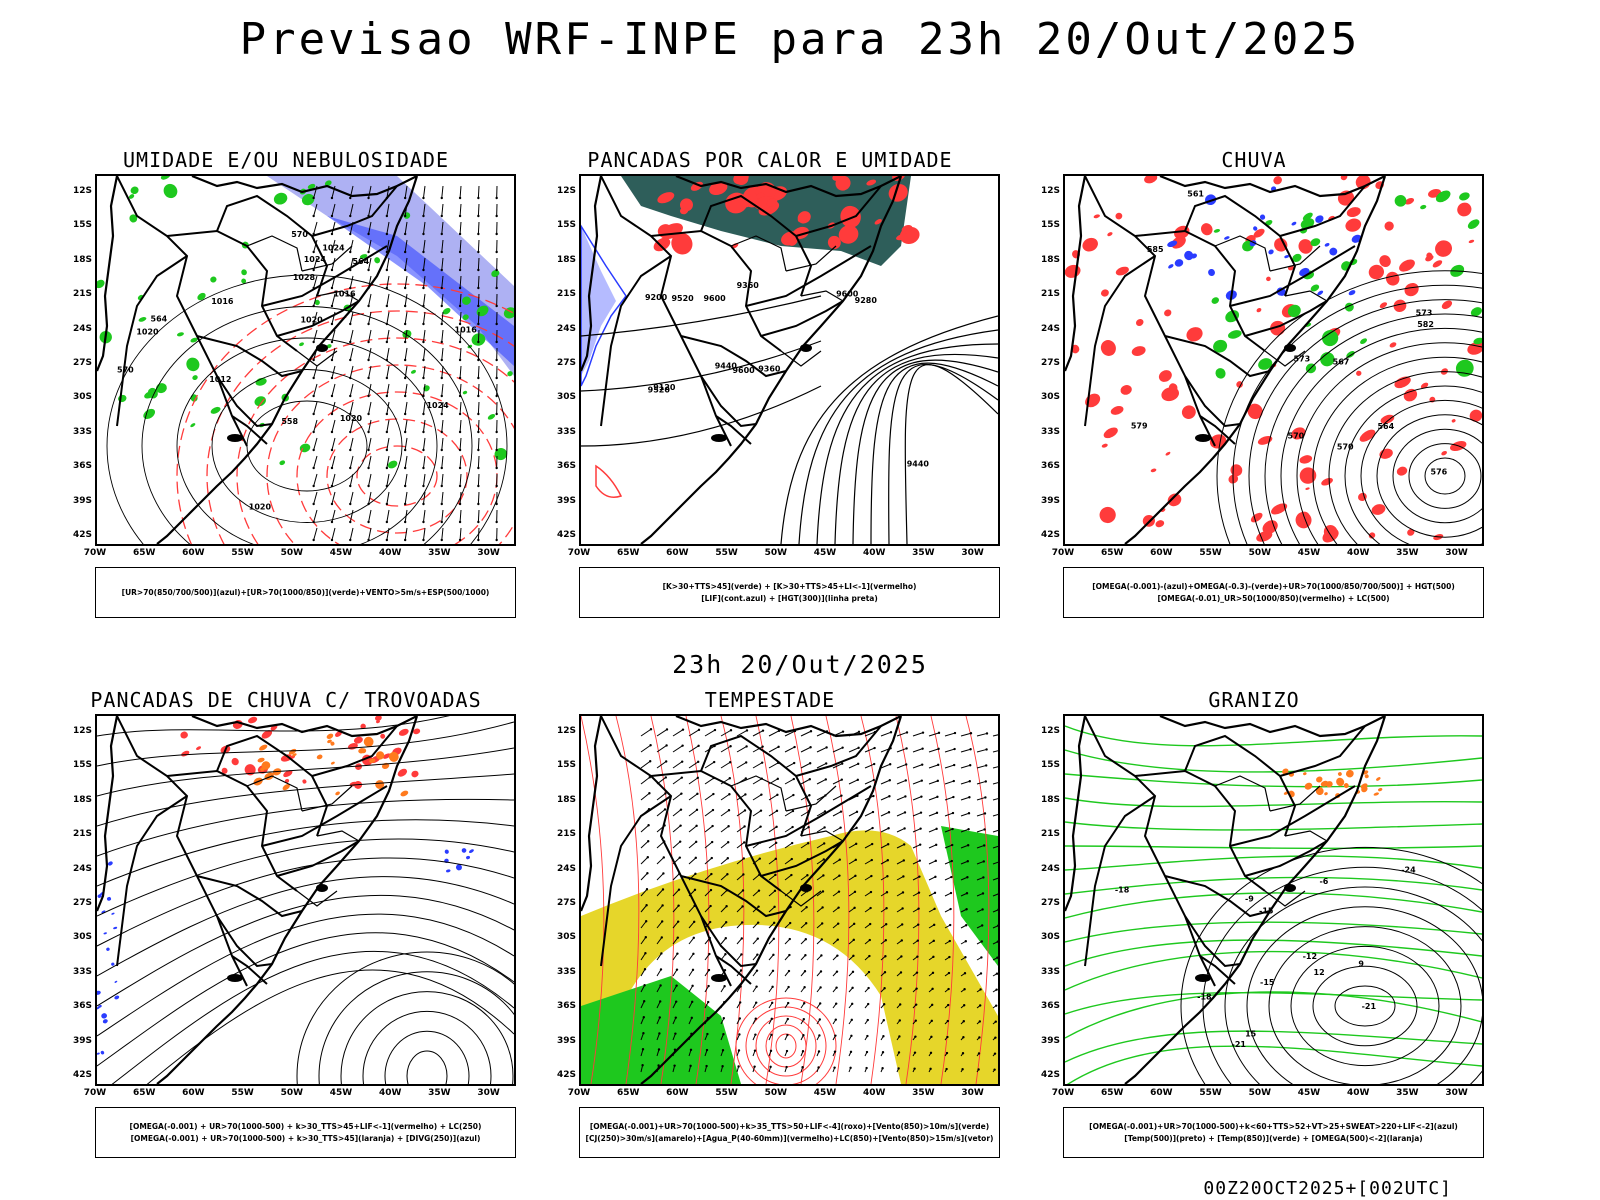  I want to click on longitude-tick-label: 50W, so click(292, 553).